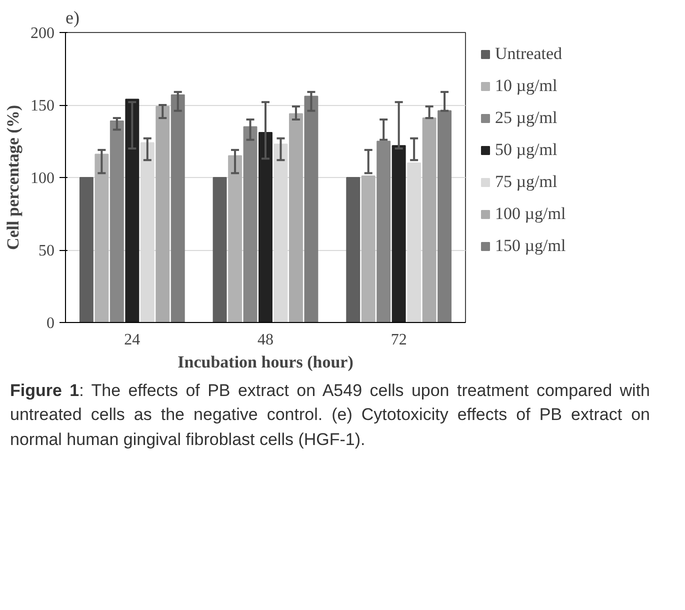 This screenshot has height=610, width=685. I want to click on legend-label: 75 µg/ml, so click(526, 182).